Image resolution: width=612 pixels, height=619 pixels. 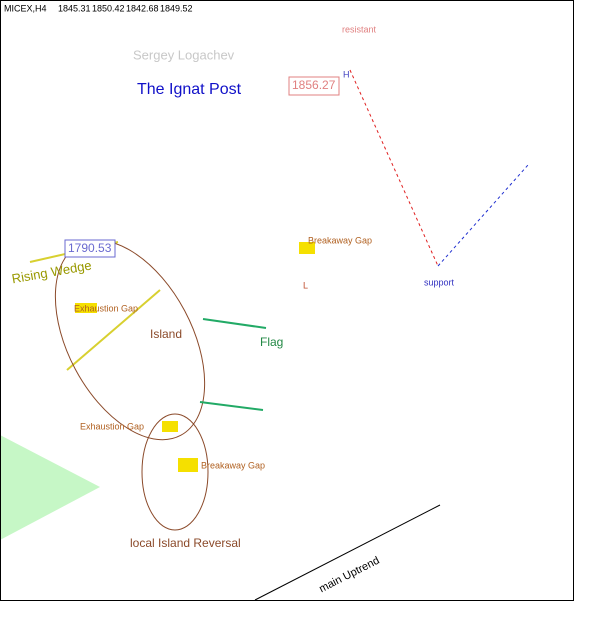 I want to click on wedge-value: 1790.53, so click(x=90, y=248).